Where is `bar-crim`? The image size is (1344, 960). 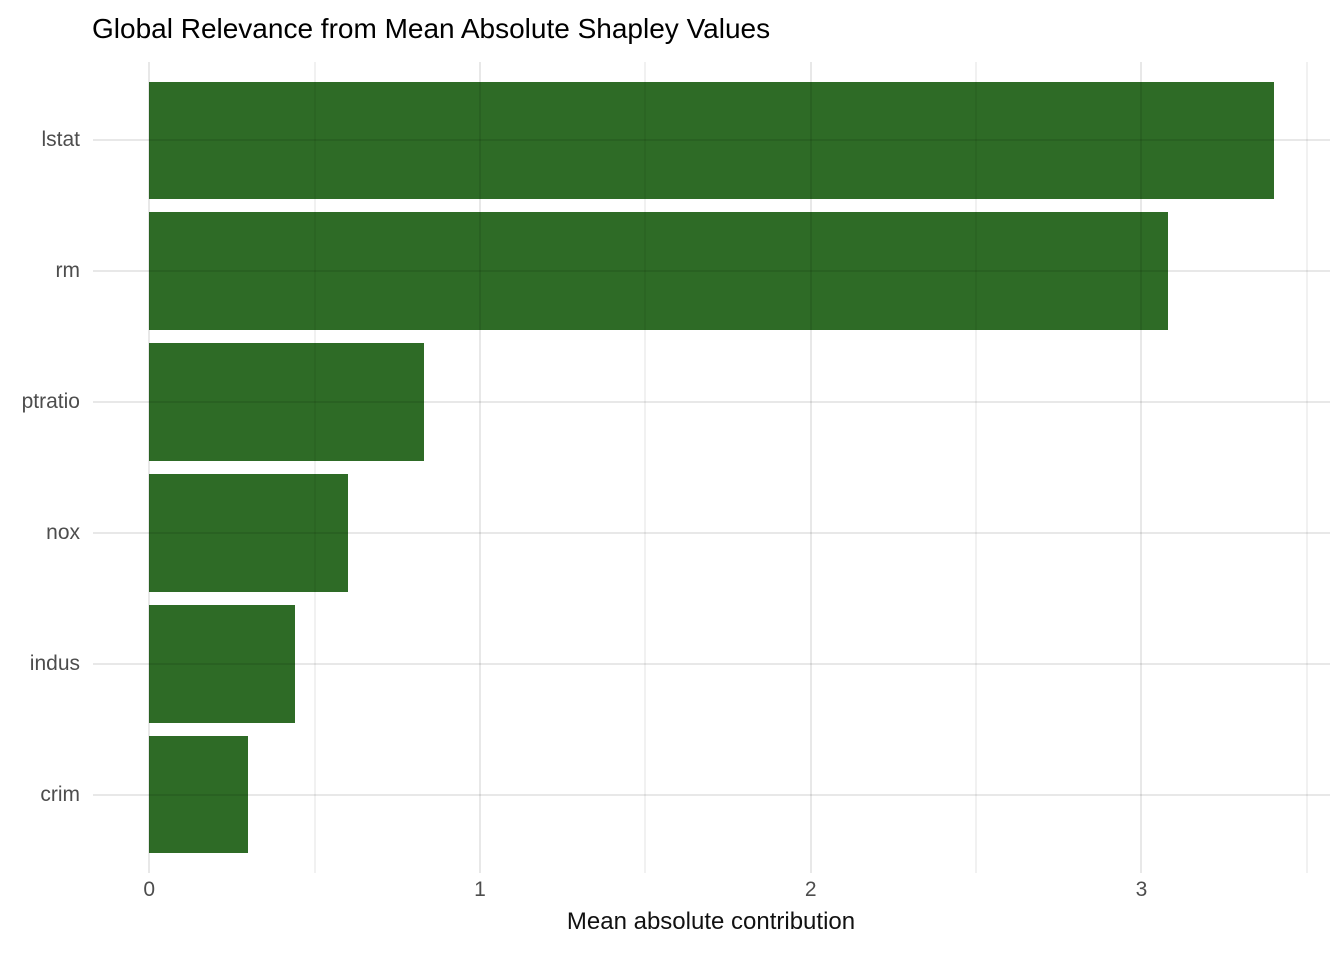 bar-crim is located at coordinates (199, 794).